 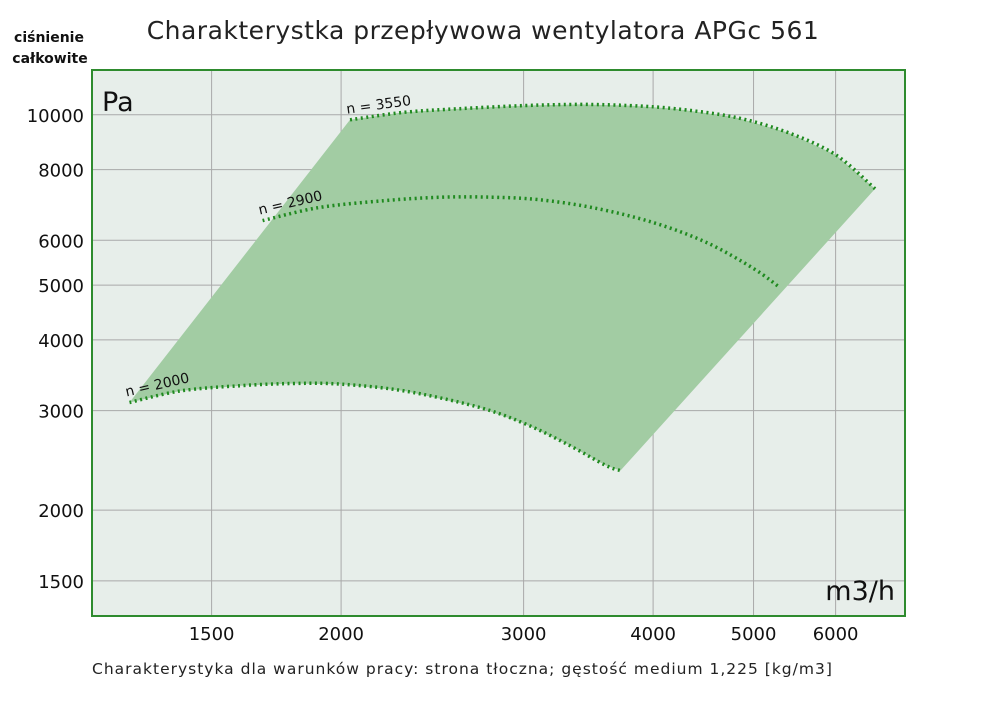 What do you see at coordinates (61, 412) in the screenshot?
I see `y-tick-label: 3000` at bounding box center [61, 412].